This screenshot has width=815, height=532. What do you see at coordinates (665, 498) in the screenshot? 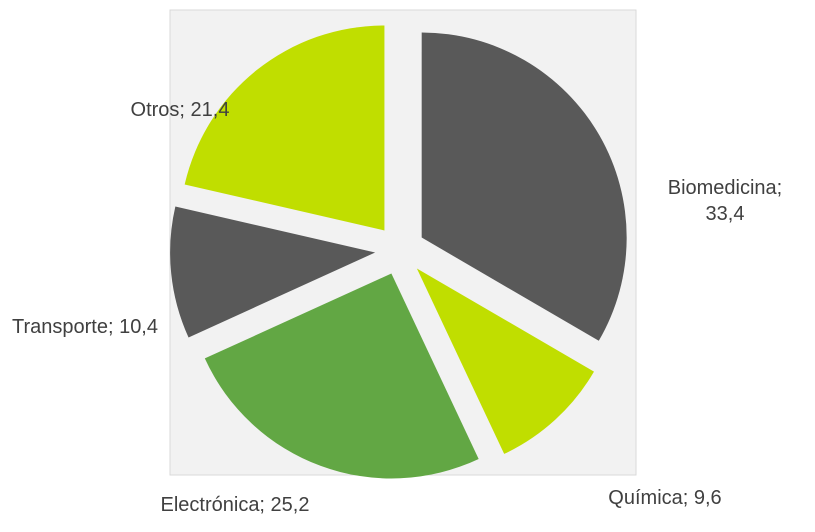
I see `data-label: Química; 9,6` at bounding box center [665, 498].